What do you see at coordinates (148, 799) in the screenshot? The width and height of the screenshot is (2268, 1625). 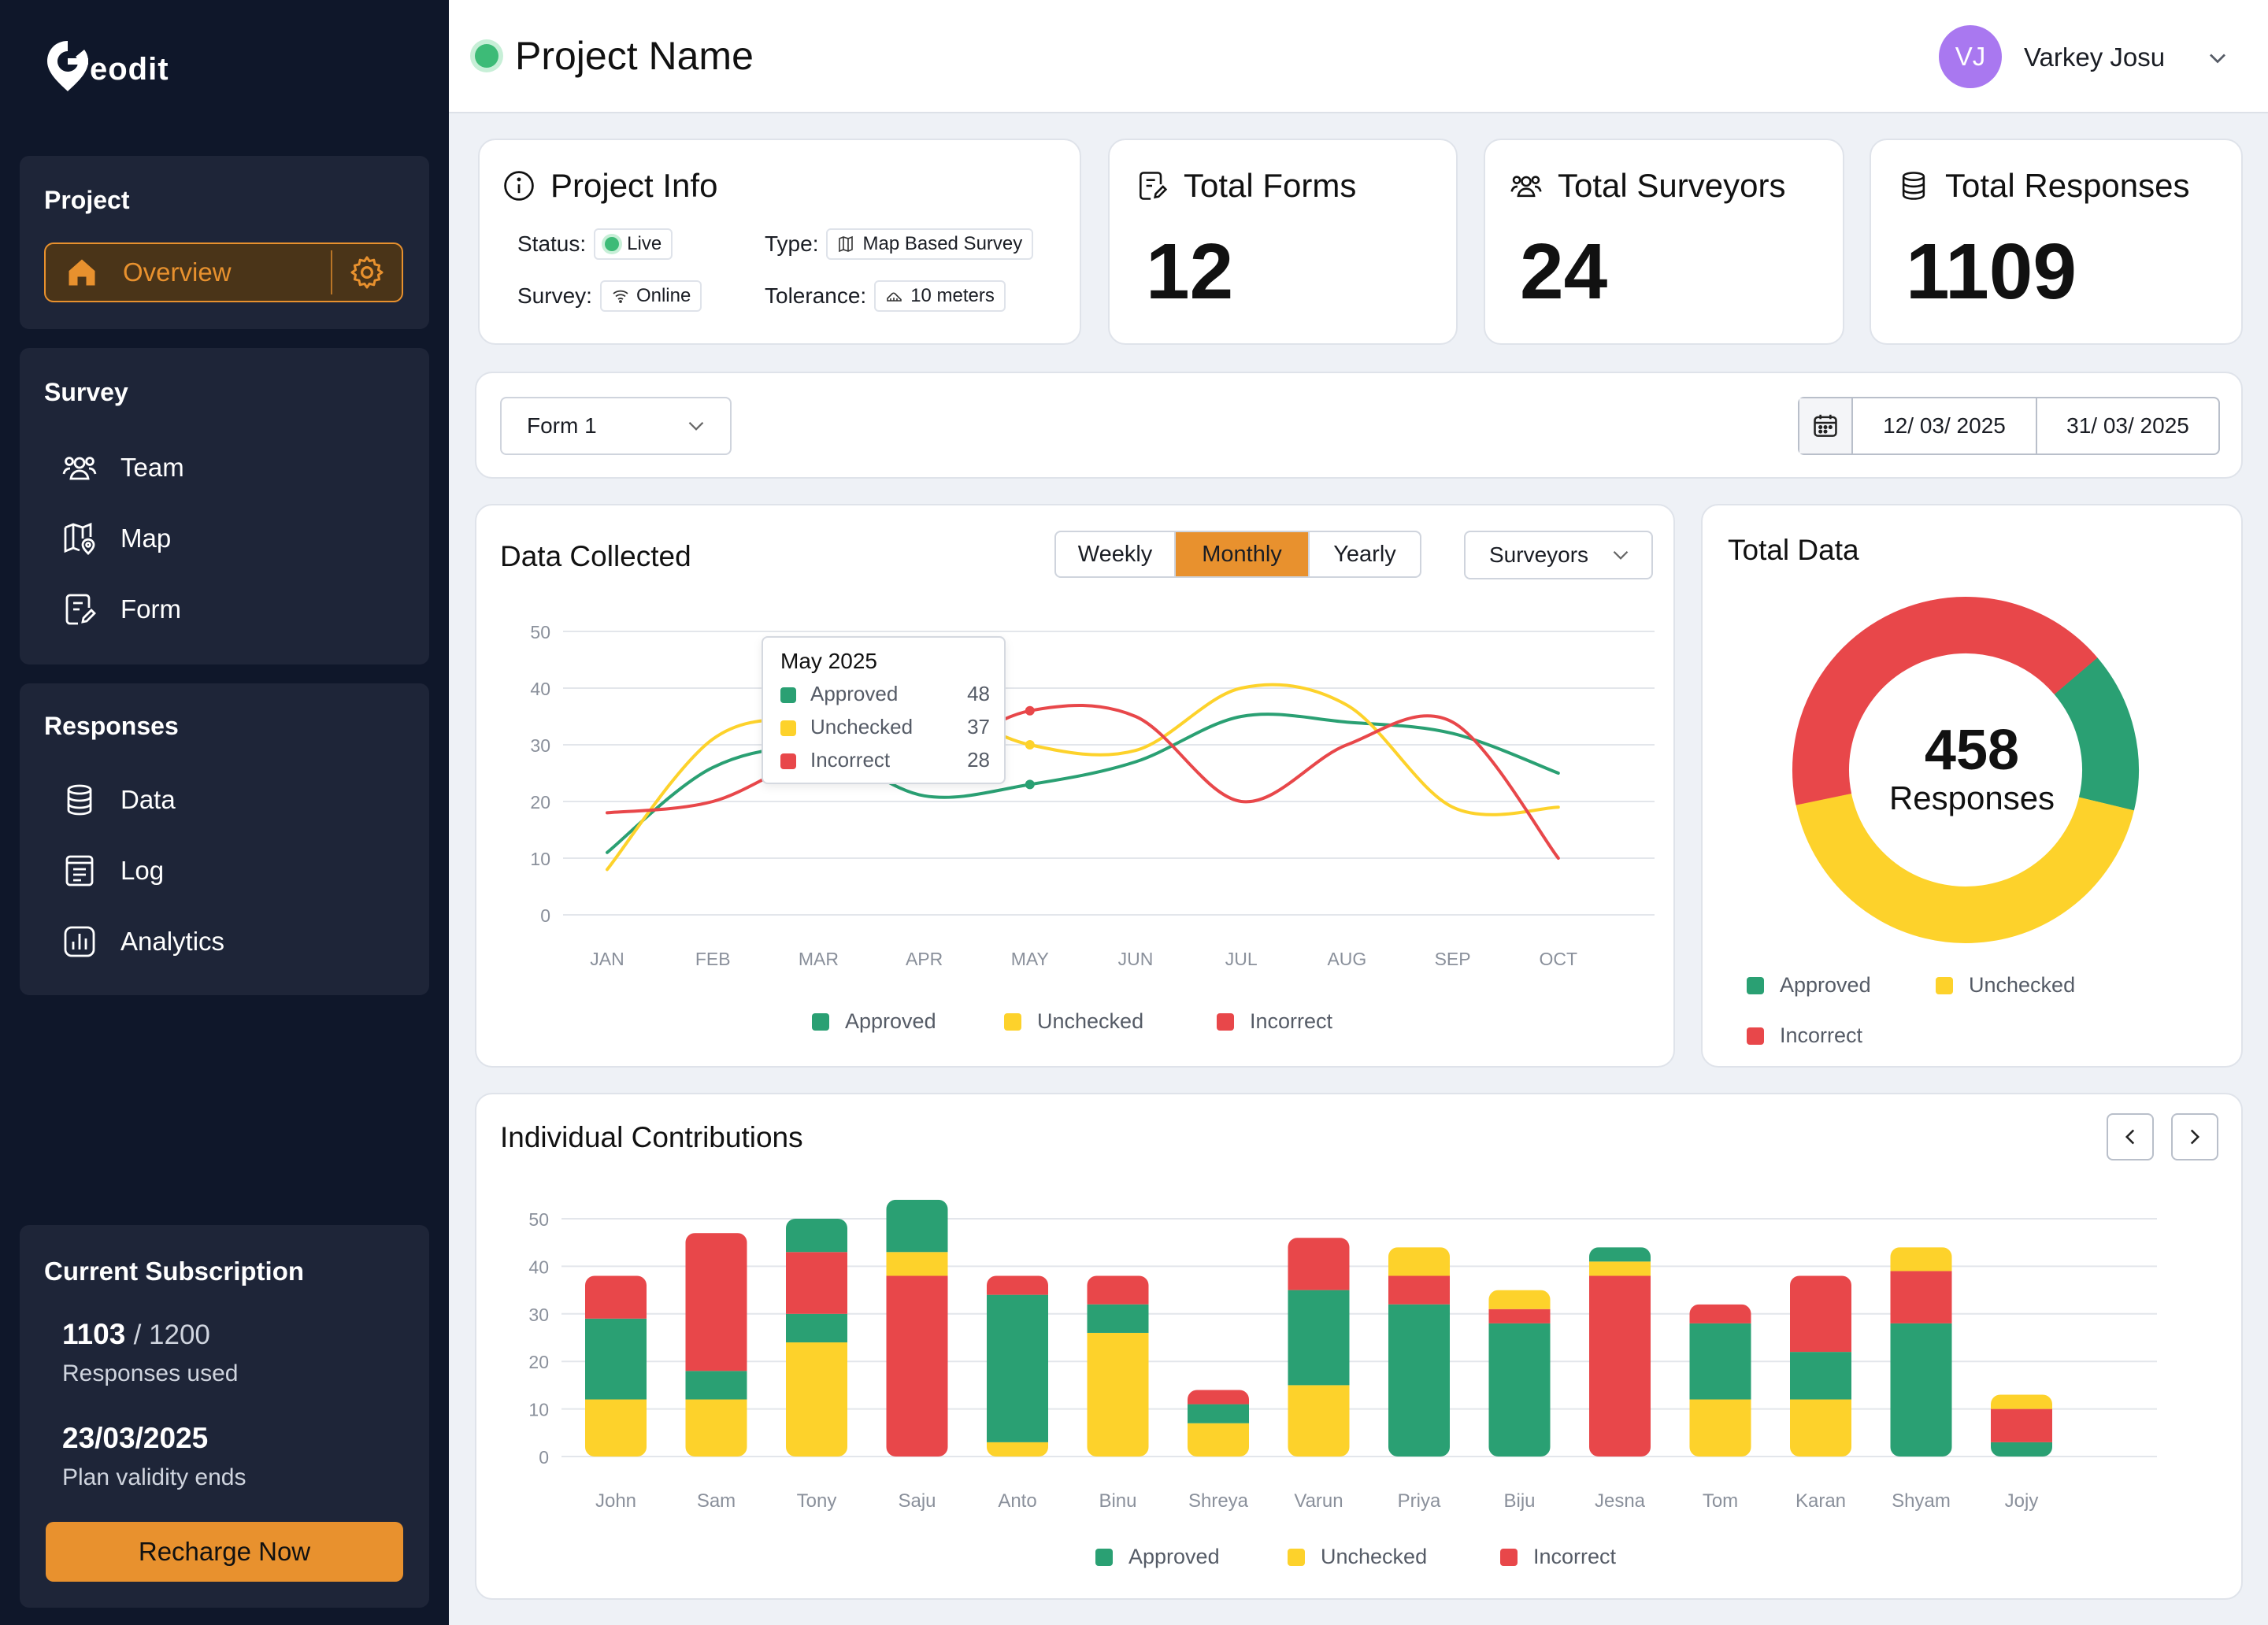 I see `sidebar-item-label: Data` at bounding box center [148, 799].